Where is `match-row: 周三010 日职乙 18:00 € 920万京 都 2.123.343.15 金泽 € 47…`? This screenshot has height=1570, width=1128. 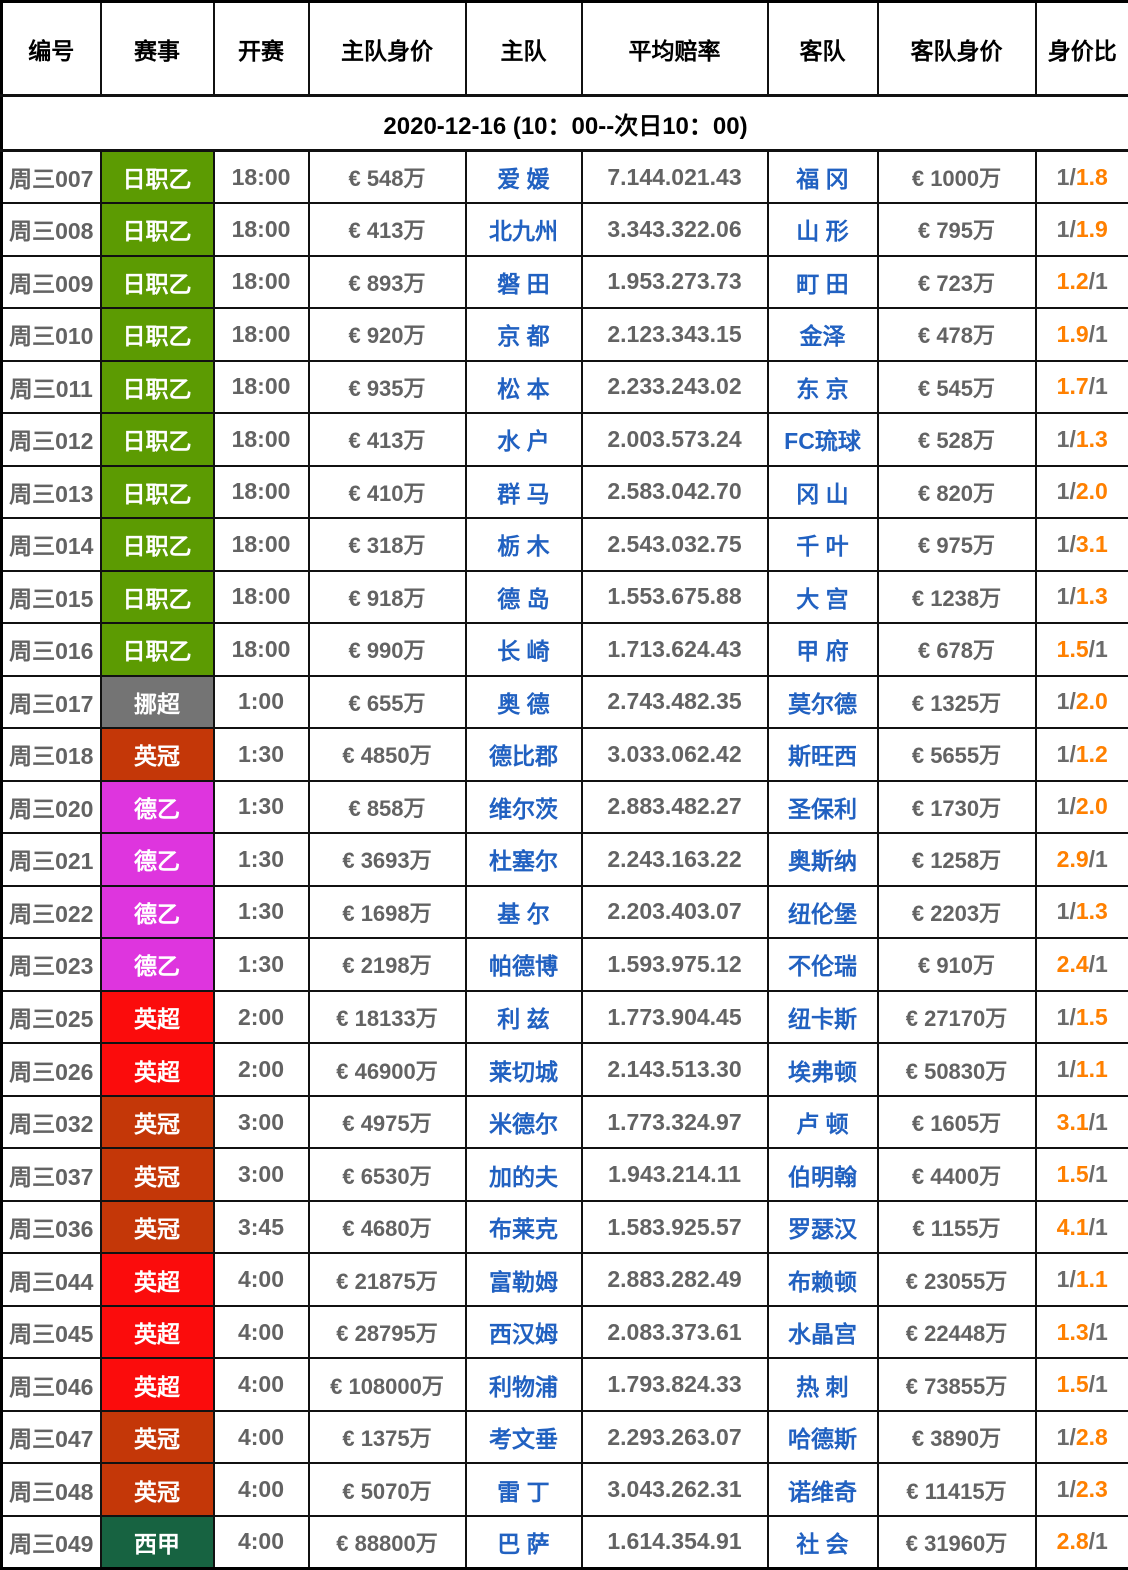 match-row: 周三010 日职乙 18:00 € 920万京 都 2.123.343.15 金泽 € 47… is located at coordinates (564, 334).